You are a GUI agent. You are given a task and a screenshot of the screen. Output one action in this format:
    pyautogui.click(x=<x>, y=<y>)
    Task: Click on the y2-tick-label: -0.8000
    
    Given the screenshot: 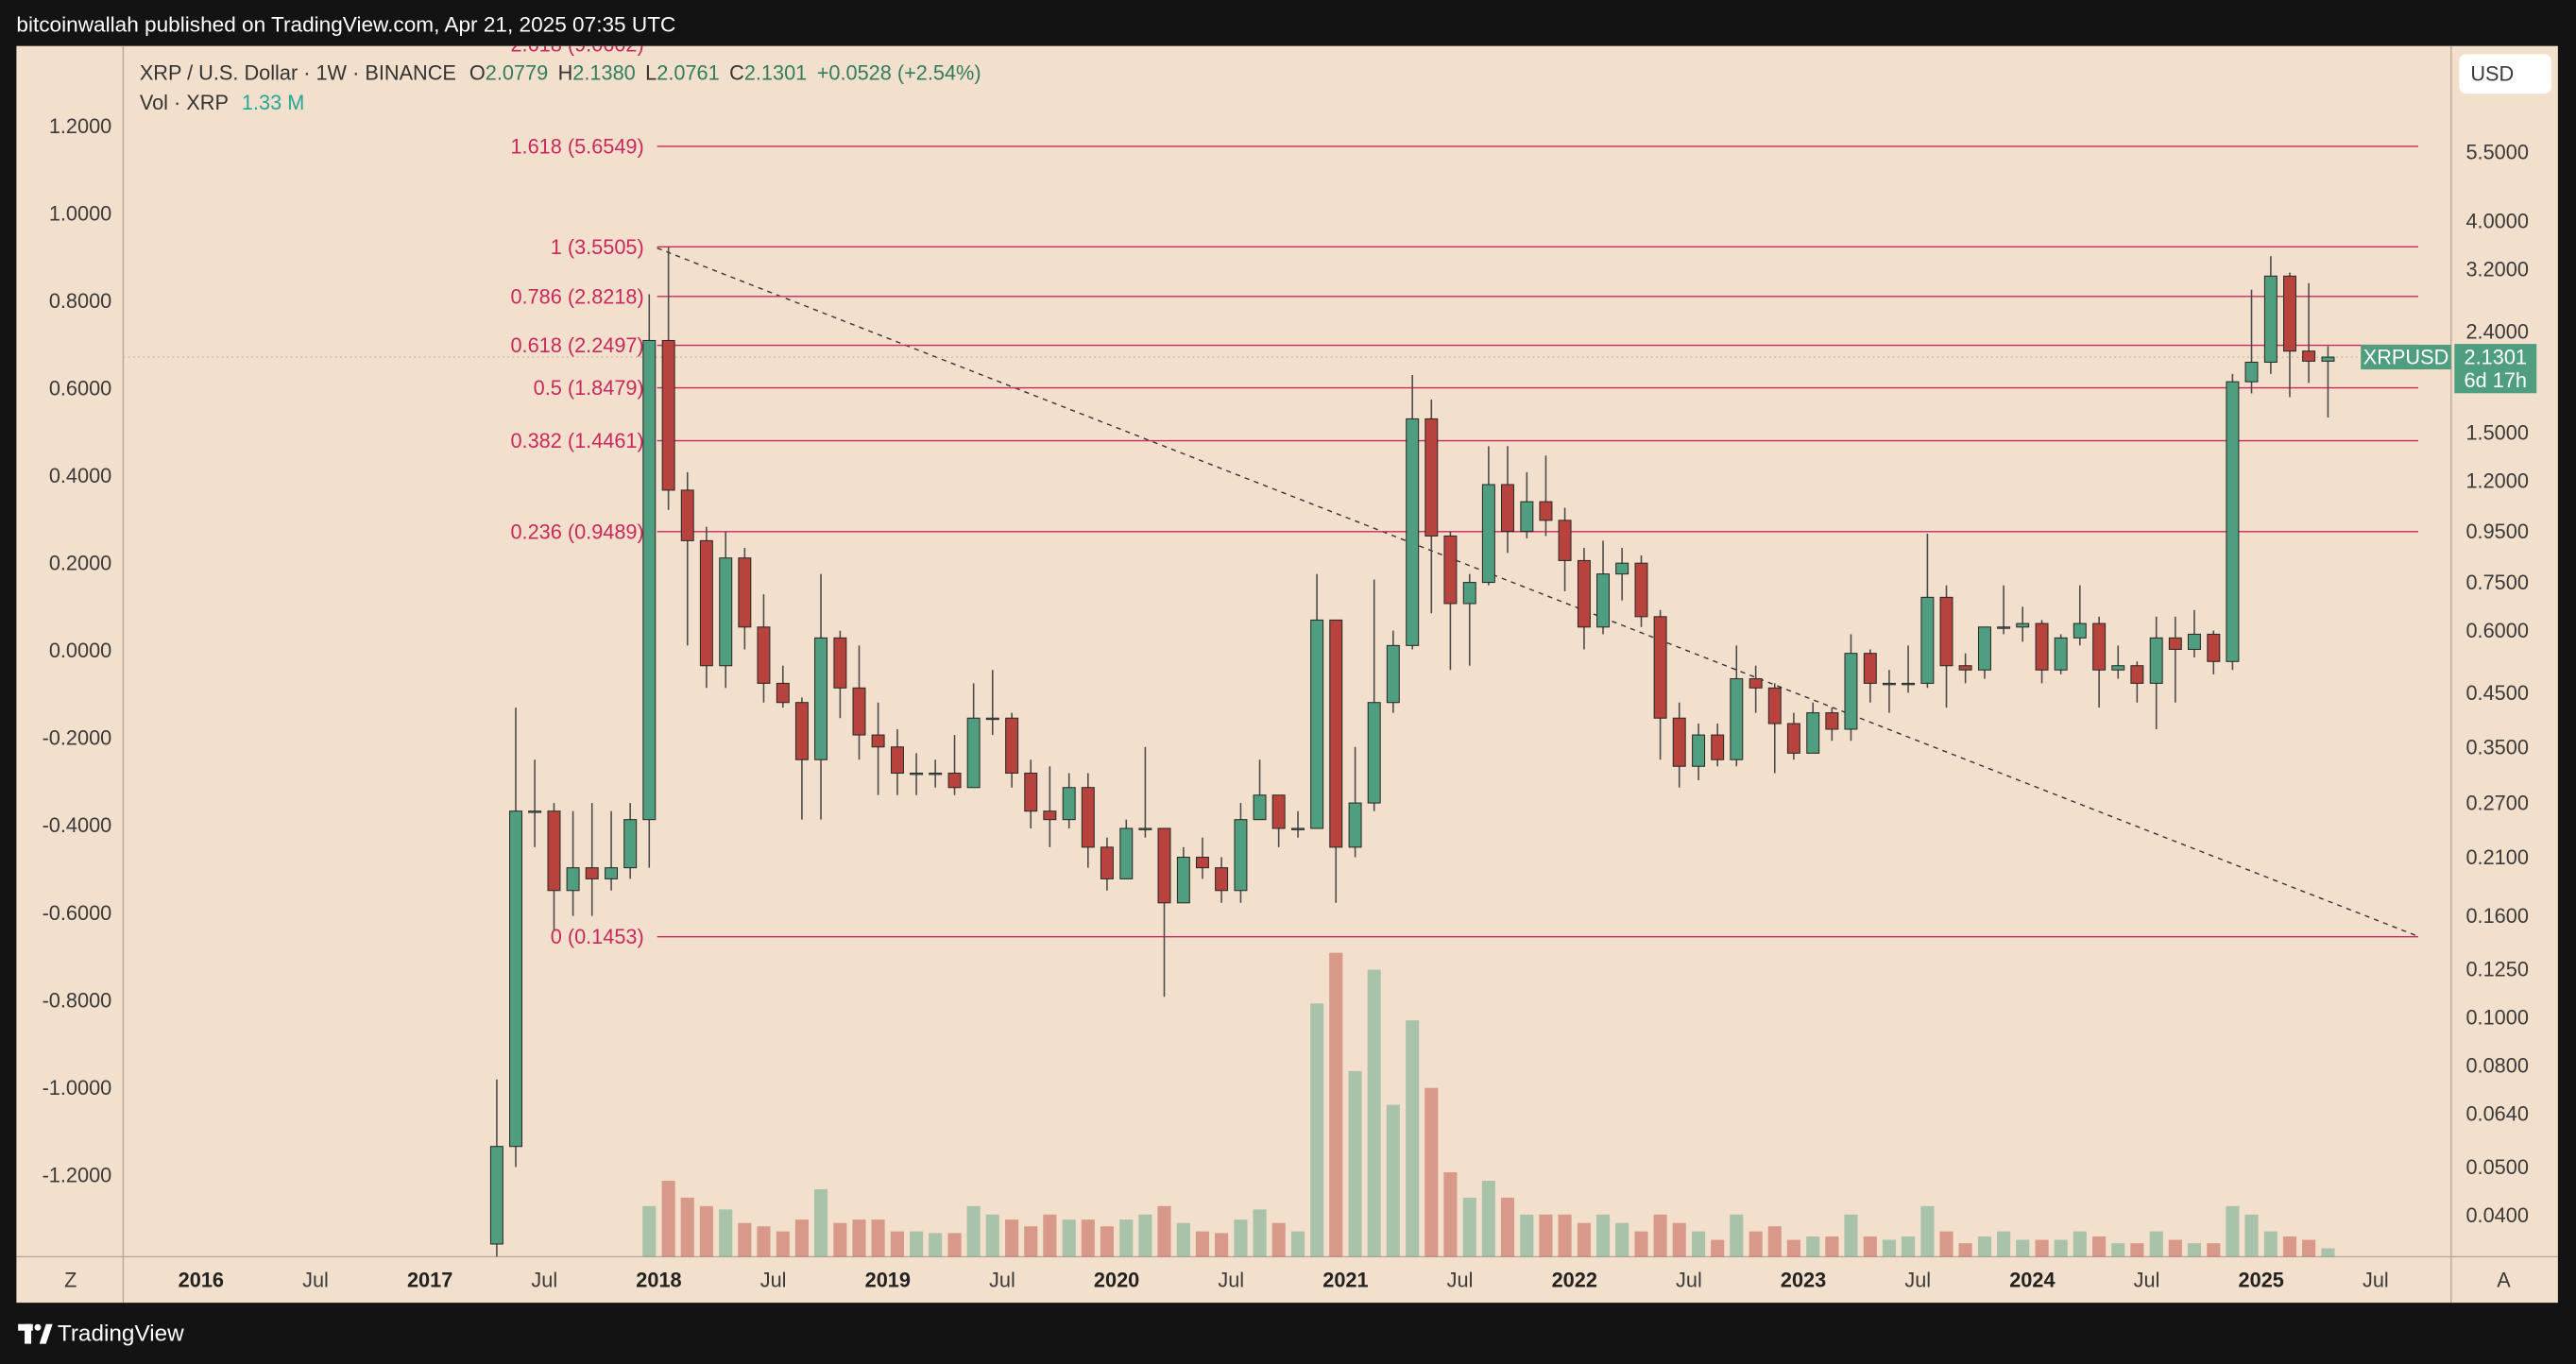 What is the action you would take?
    pyautogui.click(x=78, y=1000)
    